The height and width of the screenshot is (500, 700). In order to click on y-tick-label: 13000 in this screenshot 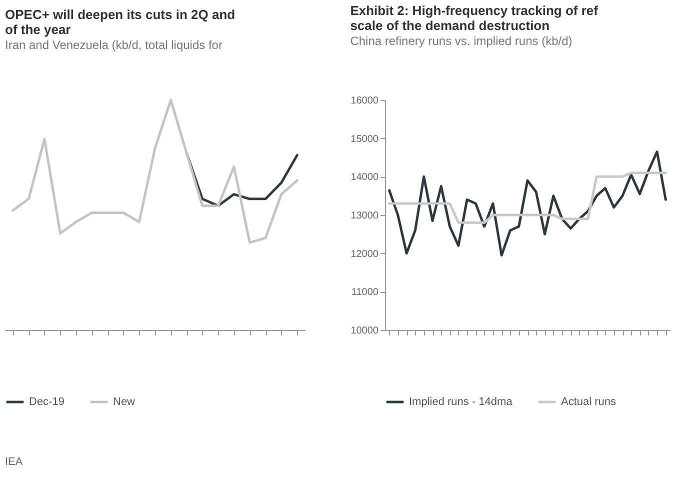, I will do `click(364, 216)`.